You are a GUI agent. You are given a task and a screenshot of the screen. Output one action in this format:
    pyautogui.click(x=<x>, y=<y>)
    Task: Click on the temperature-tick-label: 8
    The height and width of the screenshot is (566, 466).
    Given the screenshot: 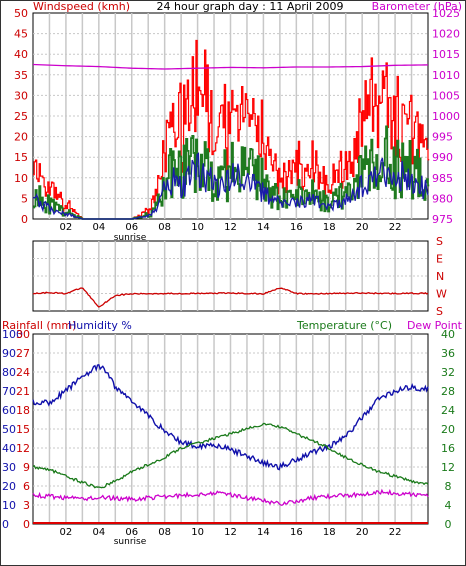 What is the action you would take?
    pyautogui.click(x=448, y=486)
    